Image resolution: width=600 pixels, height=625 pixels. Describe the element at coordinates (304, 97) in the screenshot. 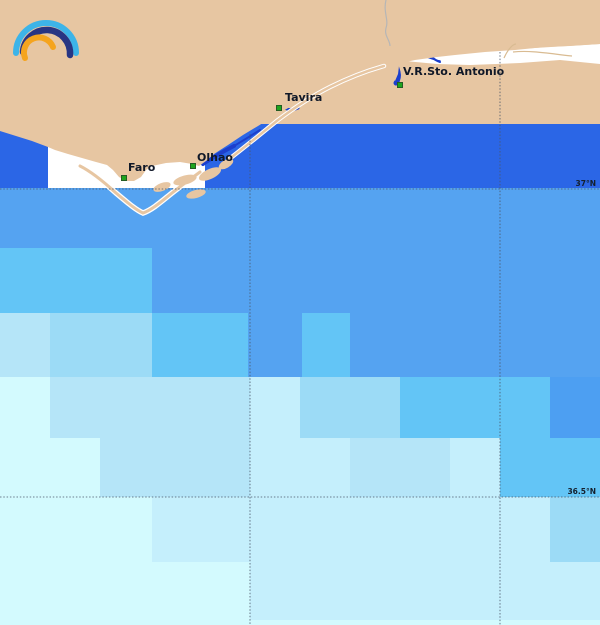

I see `place-label: Tavira` at that location.